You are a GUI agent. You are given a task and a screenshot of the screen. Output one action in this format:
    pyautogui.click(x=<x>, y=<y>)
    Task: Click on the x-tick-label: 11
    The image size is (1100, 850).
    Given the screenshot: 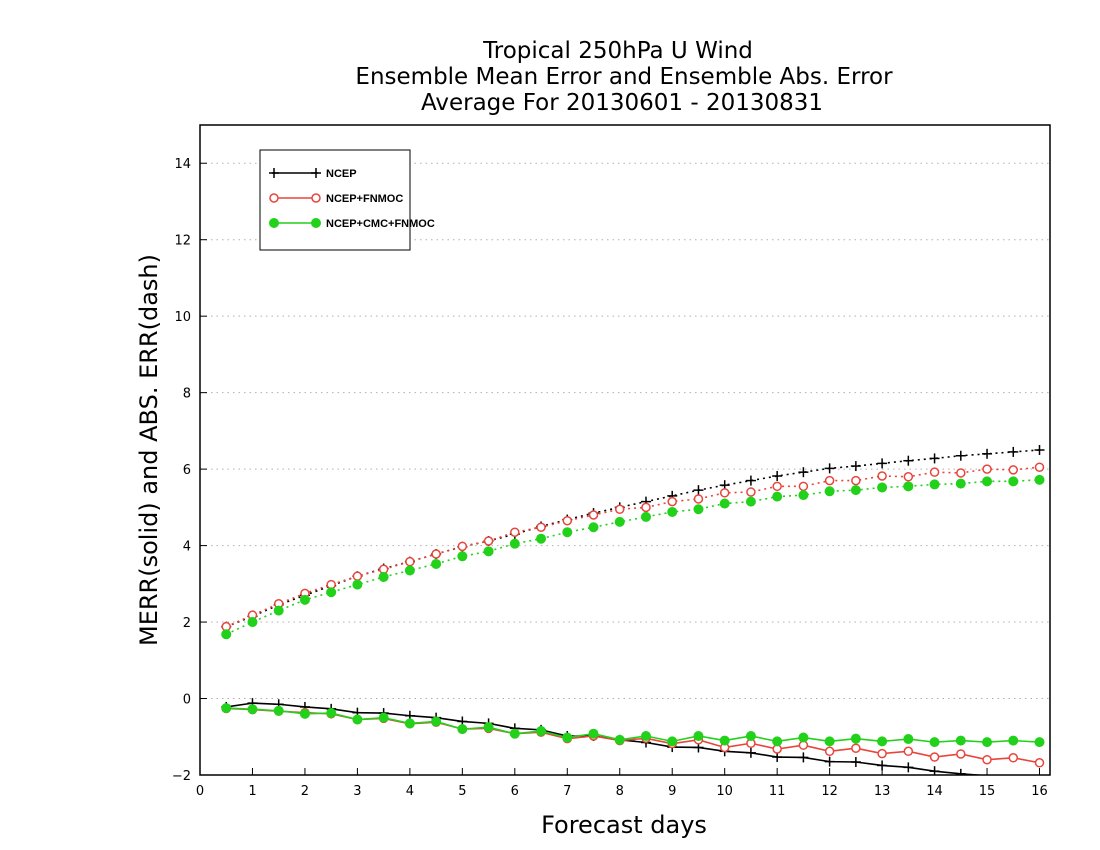 What is the action you would take?
    pyautogui.click(x=777, y=791)
    